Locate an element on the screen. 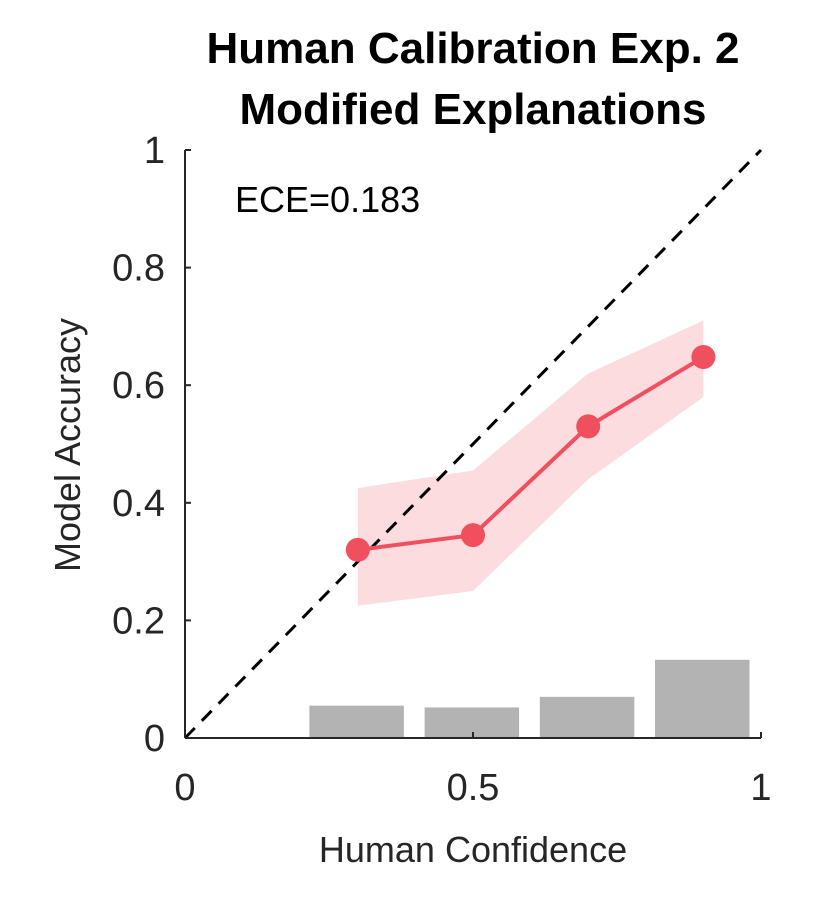  confidence-band is located at coordinates (530, 463).